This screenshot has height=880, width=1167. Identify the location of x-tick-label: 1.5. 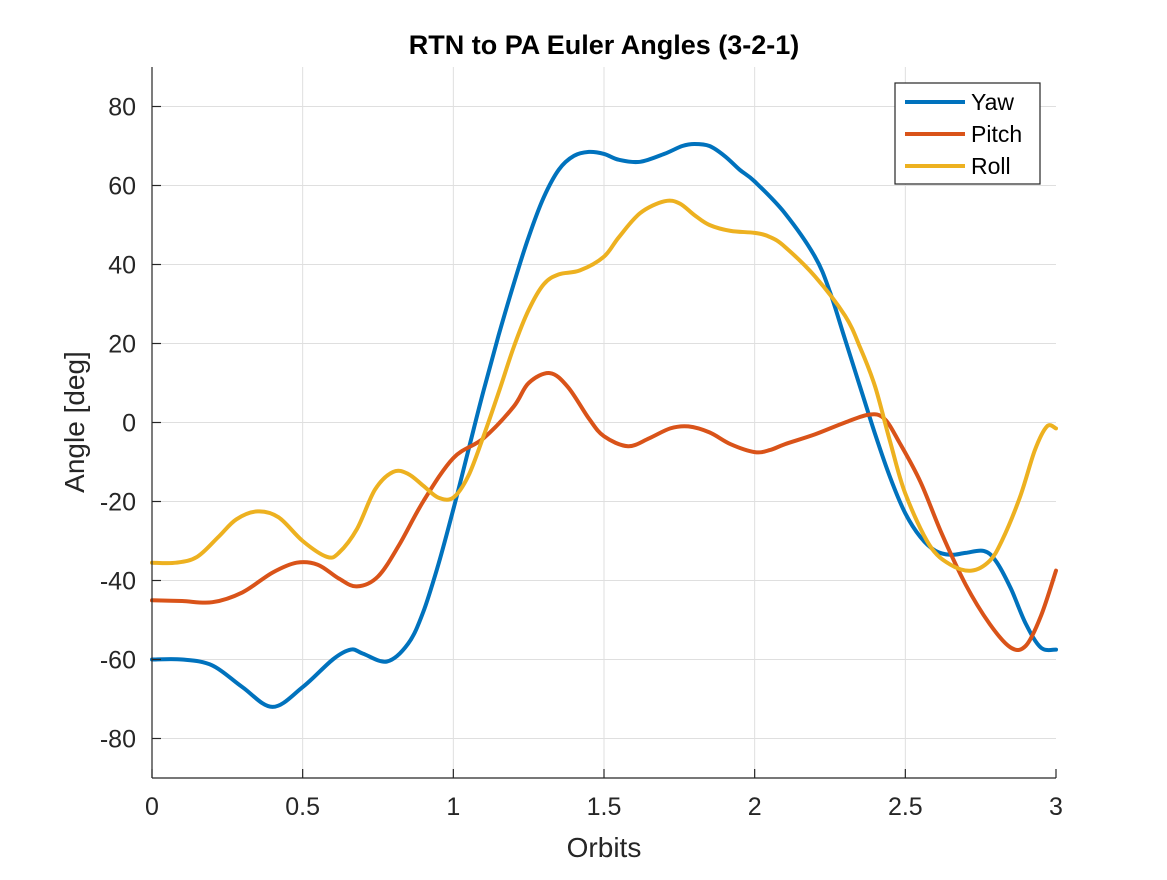
(604, 807).